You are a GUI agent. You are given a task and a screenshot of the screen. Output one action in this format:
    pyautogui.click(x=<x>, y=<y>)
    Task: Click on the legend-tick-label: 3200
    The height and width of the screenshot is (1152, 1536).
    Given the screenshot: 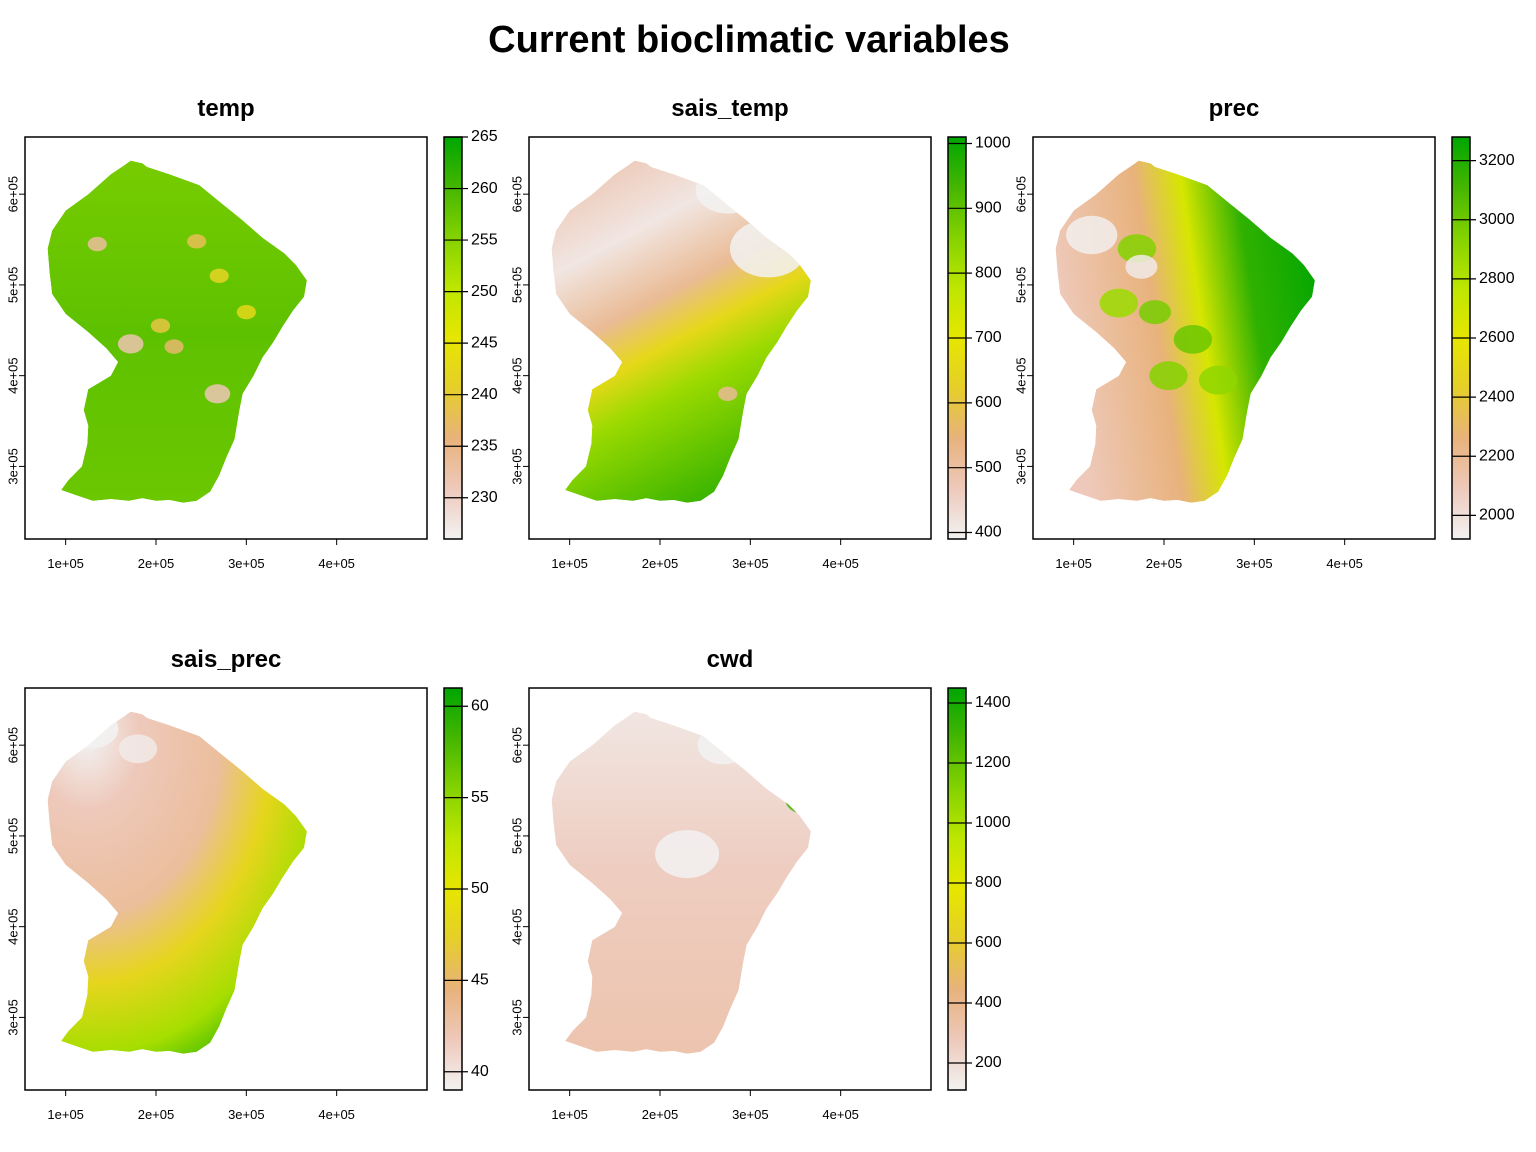 What is the action you would take?
    pyautogui.click(x=1497, y=160)
    